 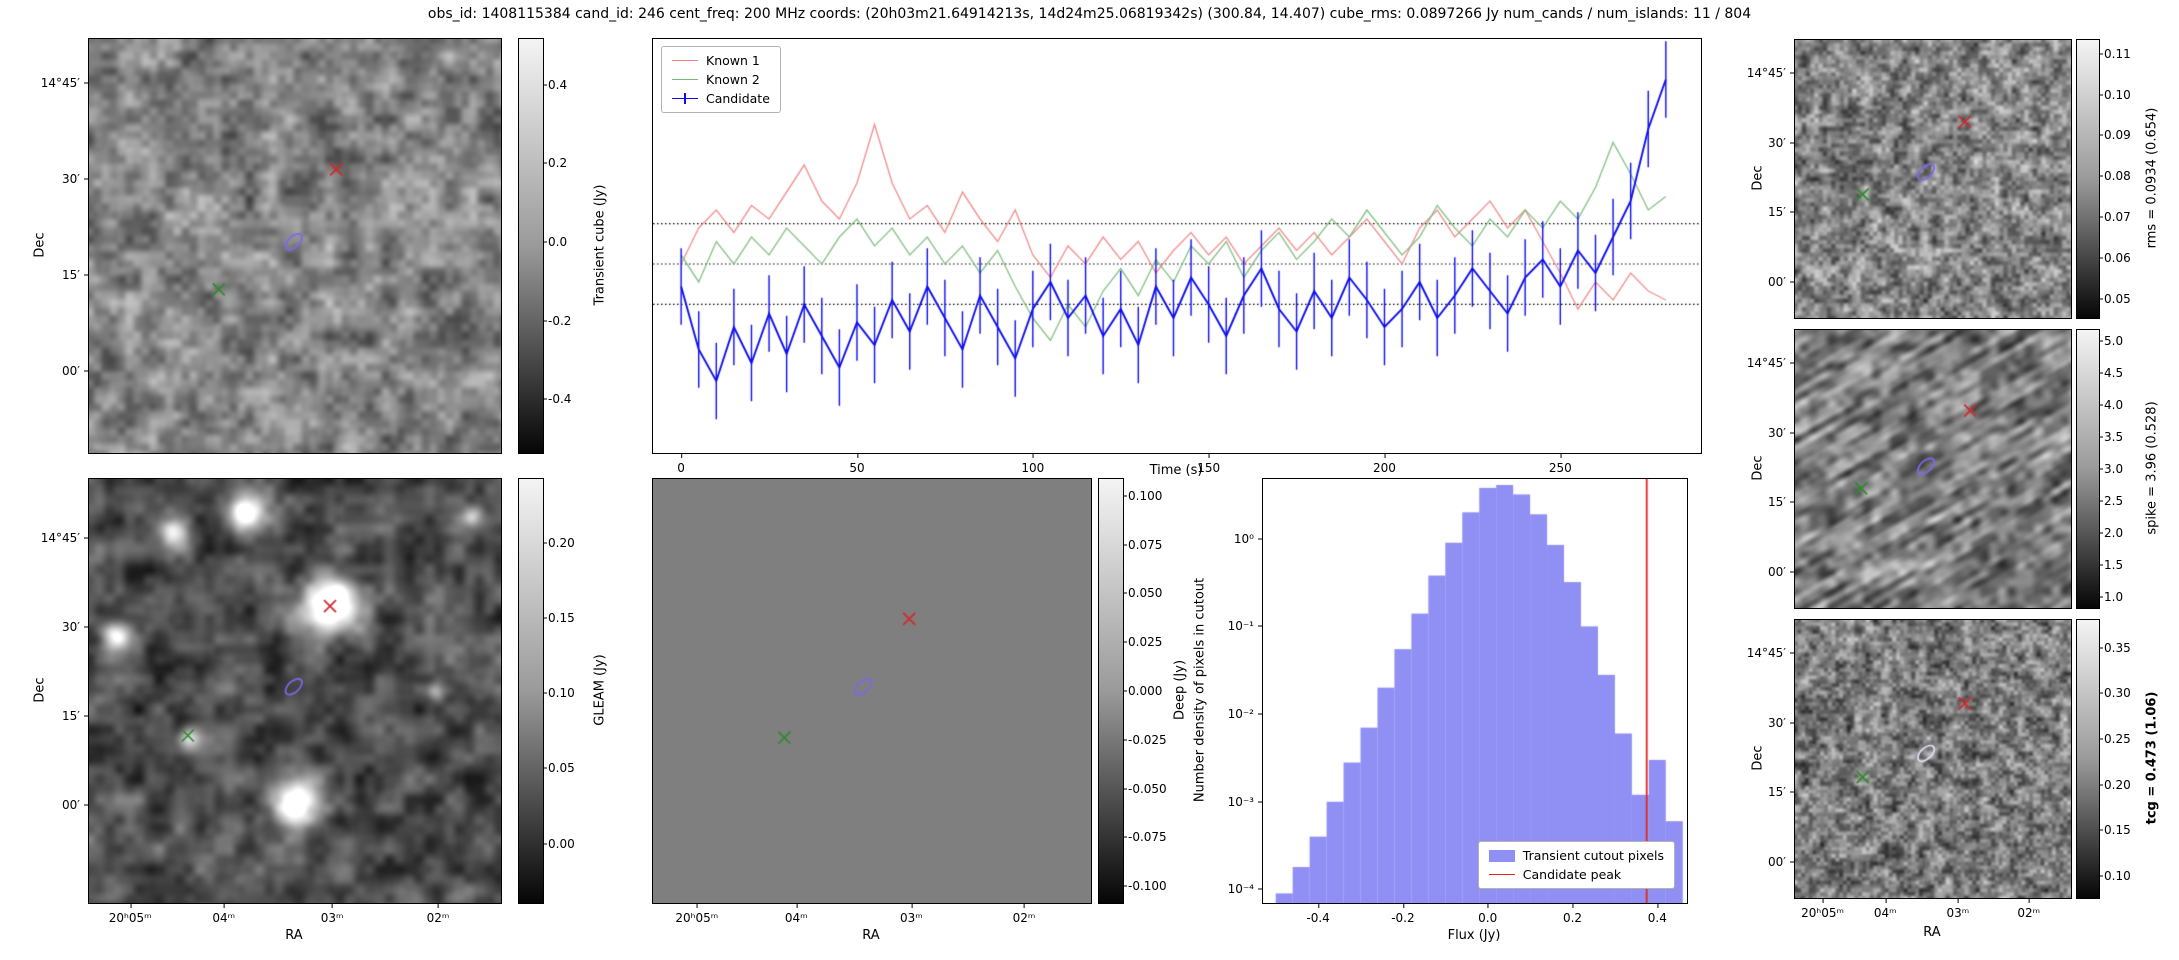 I want to click on flux-axis-label: Flux (Jy), so click(x=1474, y=935).